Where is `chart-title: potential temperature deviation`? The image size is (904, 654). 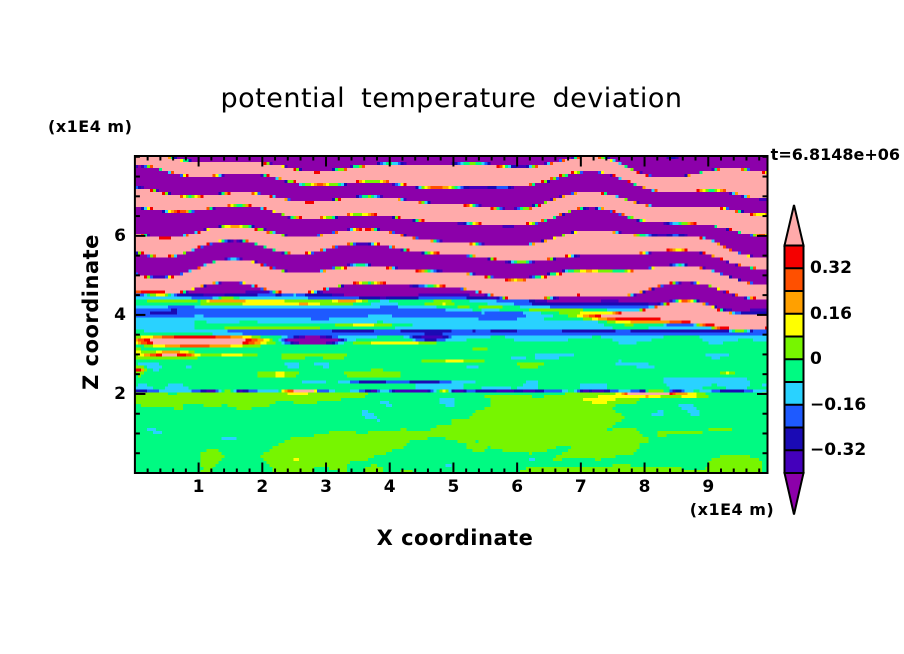
chart-title: potential temperature deviation is located at coordinates (451, 98).